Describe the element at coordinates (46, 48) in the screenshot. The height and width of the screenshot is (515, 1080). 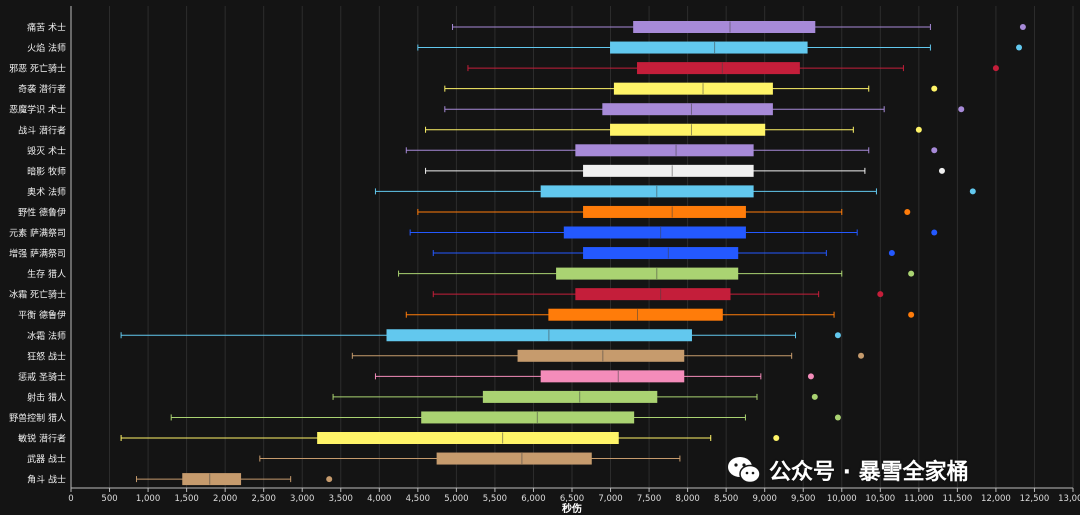
I see `y-label: 火焰 法师` at that location.